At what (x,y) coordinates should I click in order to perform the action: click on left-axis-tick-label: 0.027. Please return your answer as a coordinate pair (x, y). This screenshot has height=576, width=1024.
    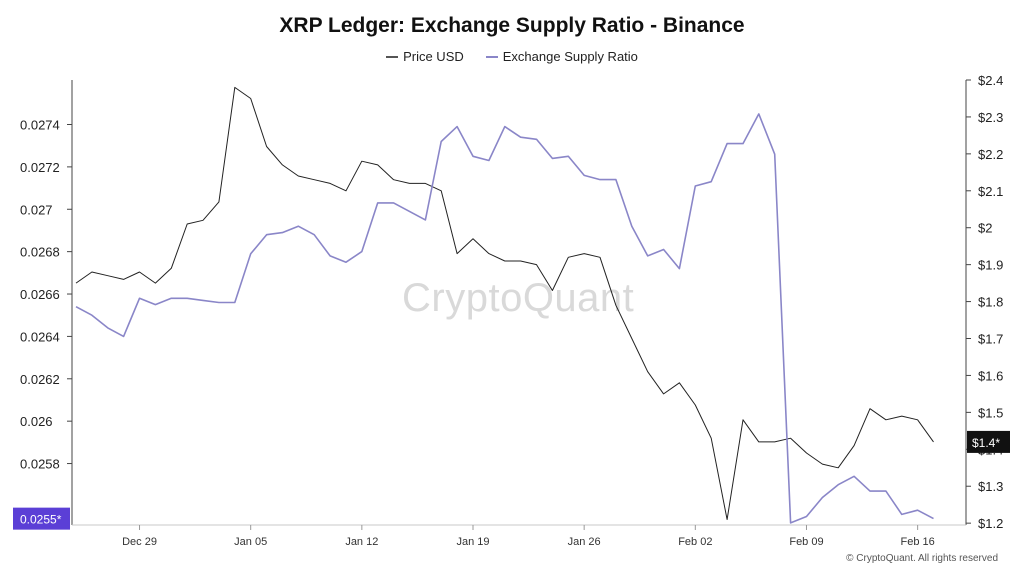
    Looking at the image, I should click on (36, 209).